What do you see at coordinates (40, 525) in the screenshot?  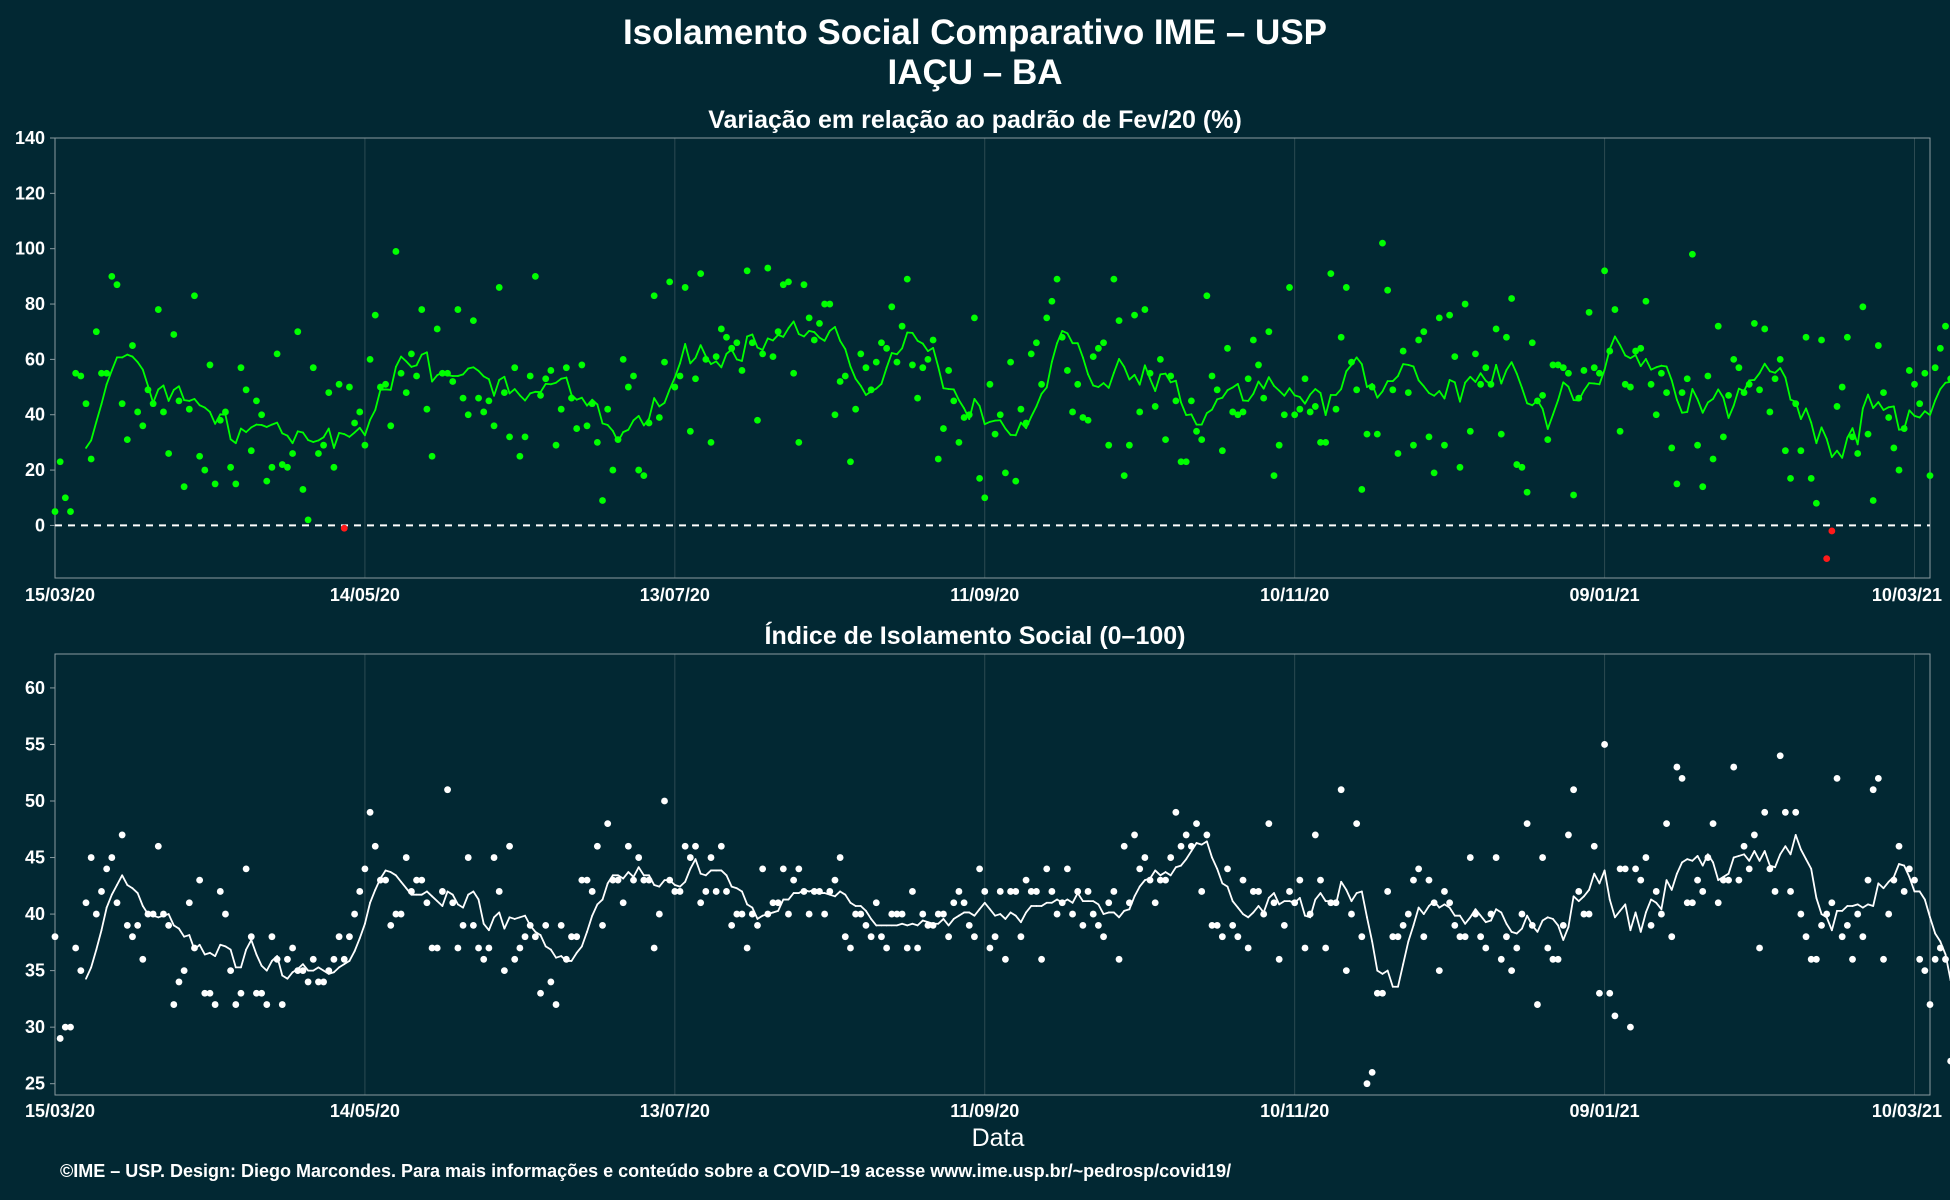 I see `variation-y-tick-label: 0` at bounding box center [40, 525].